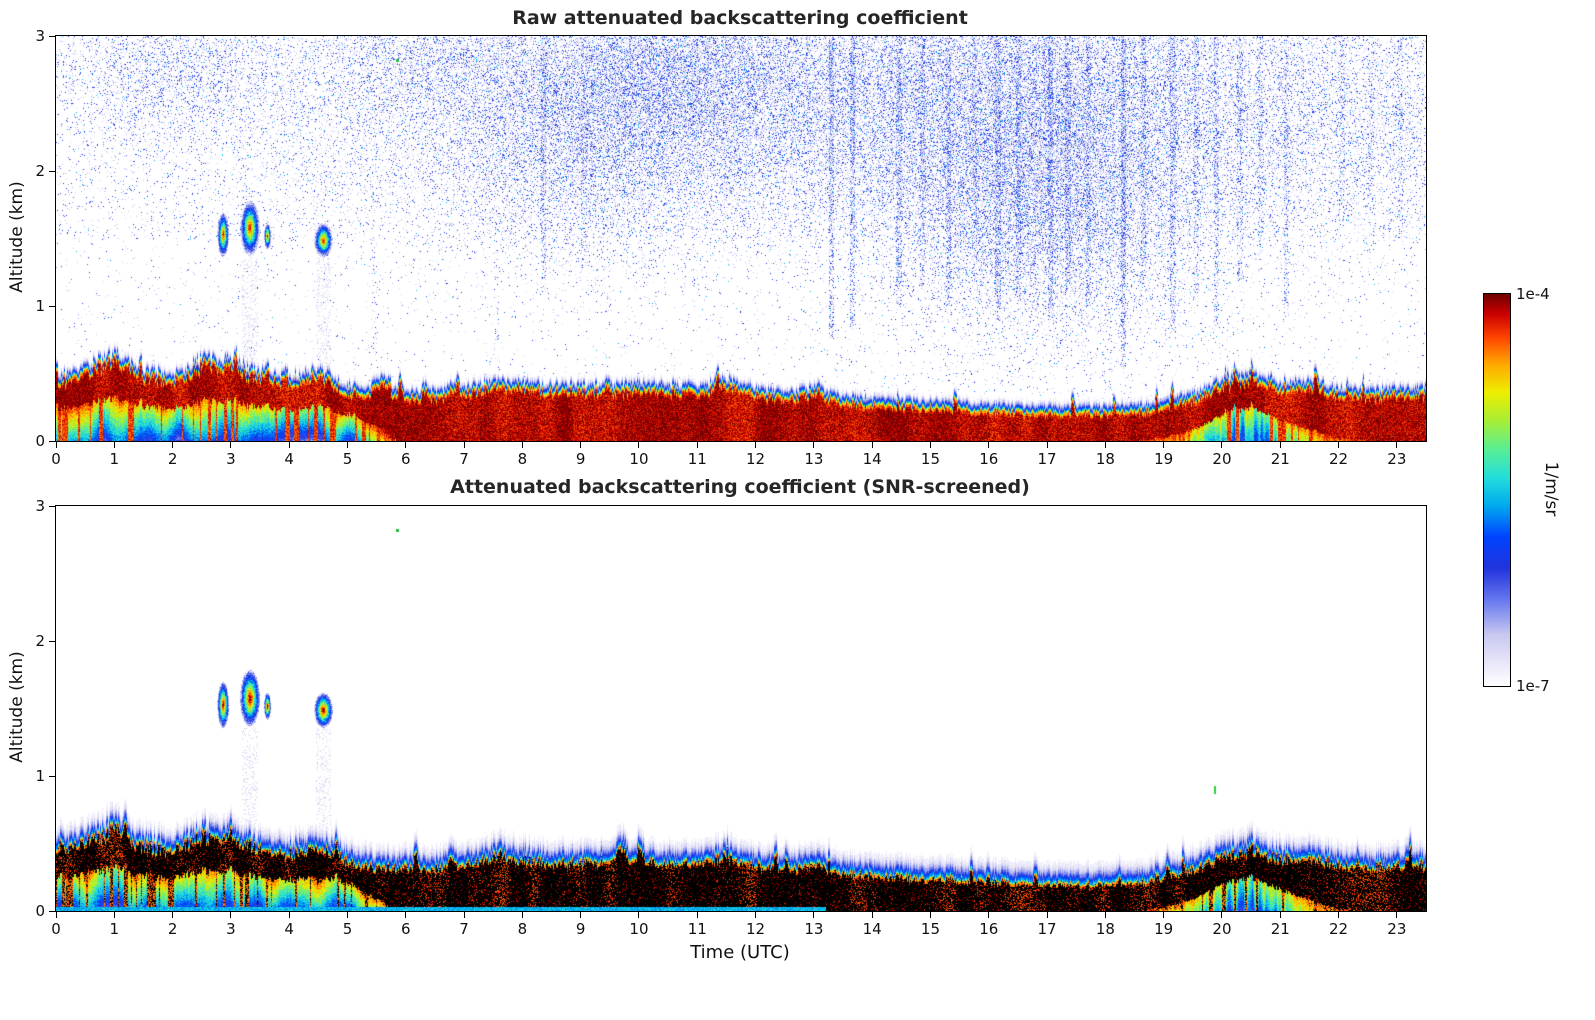 The height and width of the screenshot is (1020, 1595). I want to click on x-tick-label: 23, so click(1397, 459).